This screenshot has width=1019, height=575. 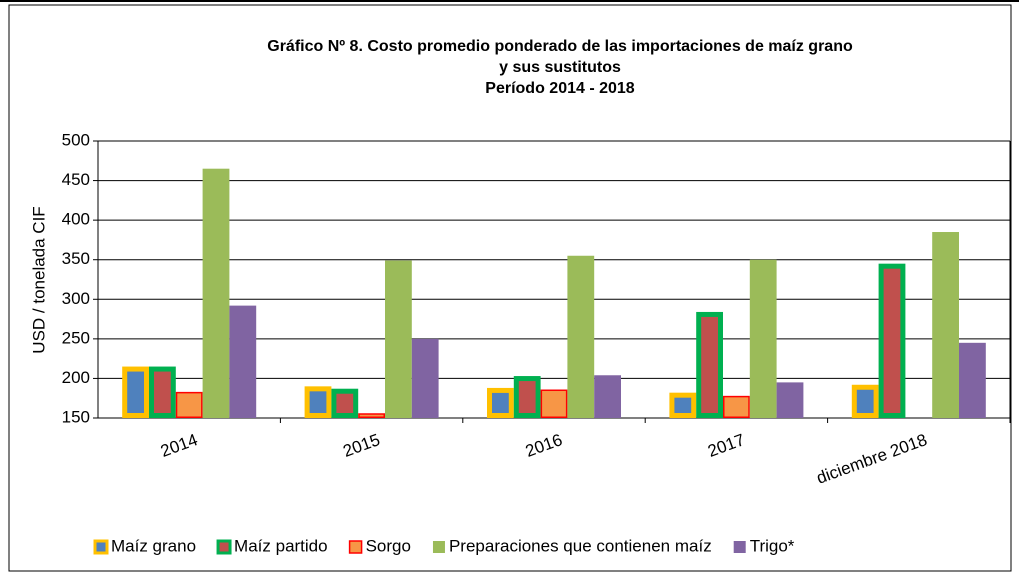 I want to click on legend-label: Sorgo, so click(x=388, y=545).